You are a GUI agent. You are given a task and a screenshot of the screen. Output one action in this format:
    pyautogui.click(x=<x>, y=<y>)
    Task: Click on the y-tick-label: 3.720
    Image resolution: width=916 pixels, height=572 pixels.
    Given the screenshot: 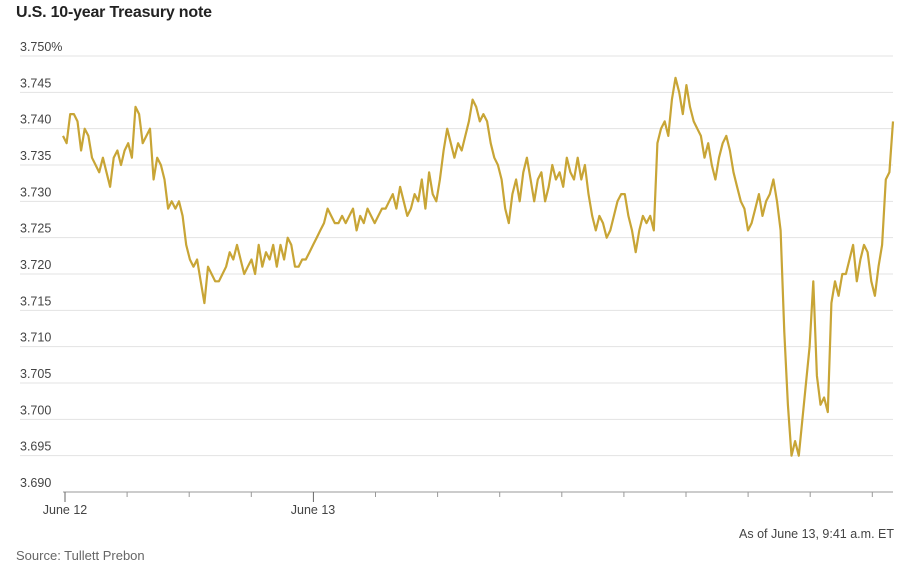 What is the action you would take?
    pyautogui.click(x=35, y=265)
    